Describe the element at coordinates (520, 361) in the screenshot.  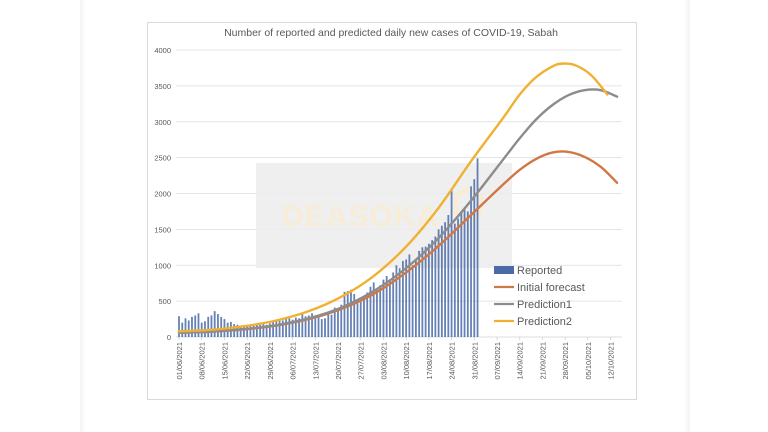
I see `x-tick-label: 14/09/2021` at that location.